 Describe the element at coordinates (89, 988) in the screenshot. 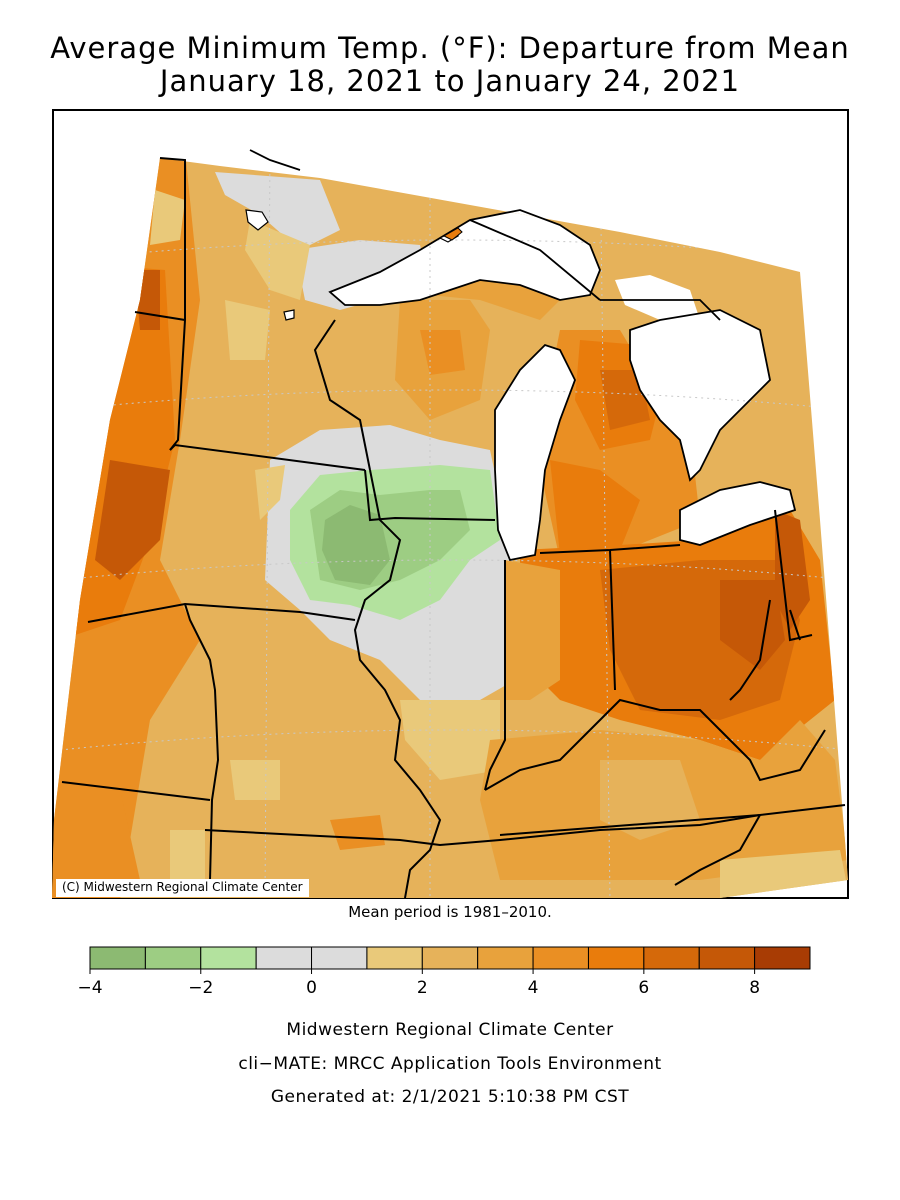

I see `legend-tick-label: −4` at that location.